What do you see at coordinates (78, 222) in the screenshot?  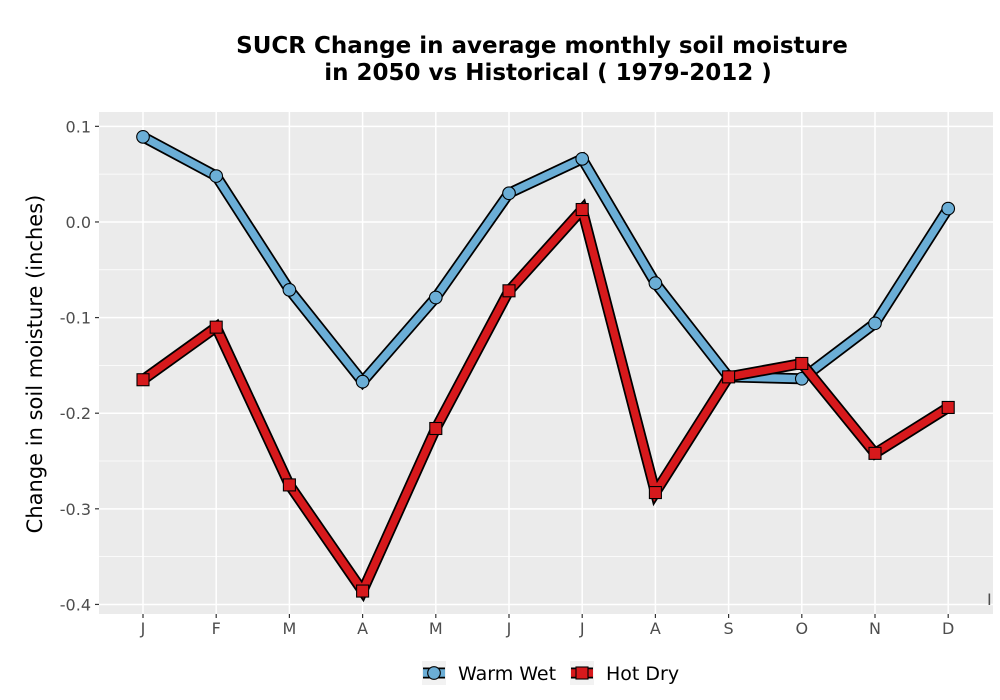 I see `y-tick-label: 0.0` at bounding box center [78, 222].